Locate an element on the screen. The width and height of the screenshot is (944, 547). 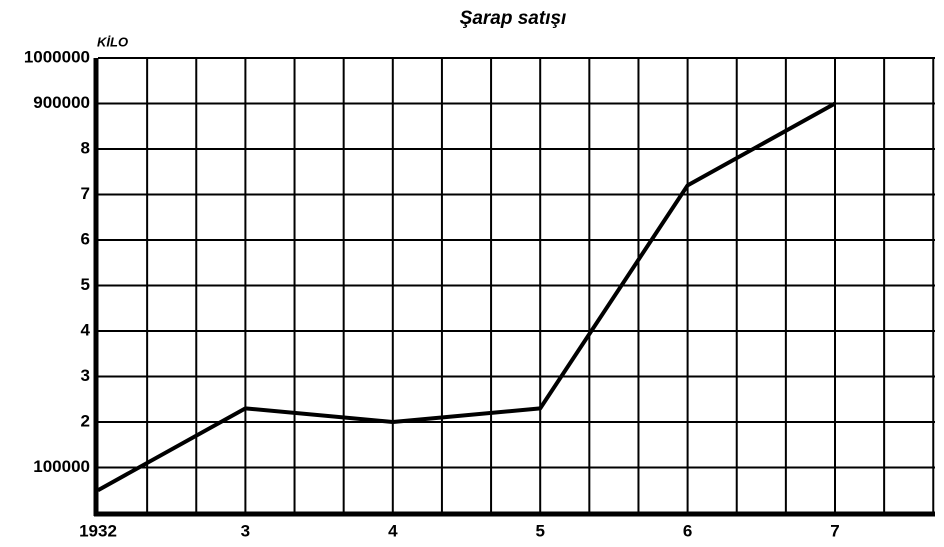
chart-title: Şarap satışı is located at coordinates (513, 18).